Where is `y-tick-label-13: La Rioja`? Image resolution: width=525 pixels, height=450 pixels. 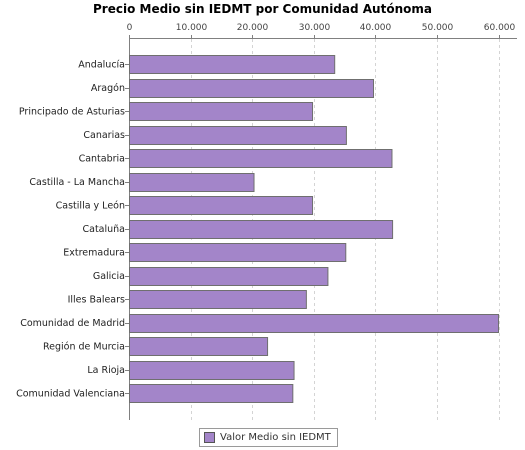
y-tick-label-13: La Rioja is located at coordinates (106, 370).